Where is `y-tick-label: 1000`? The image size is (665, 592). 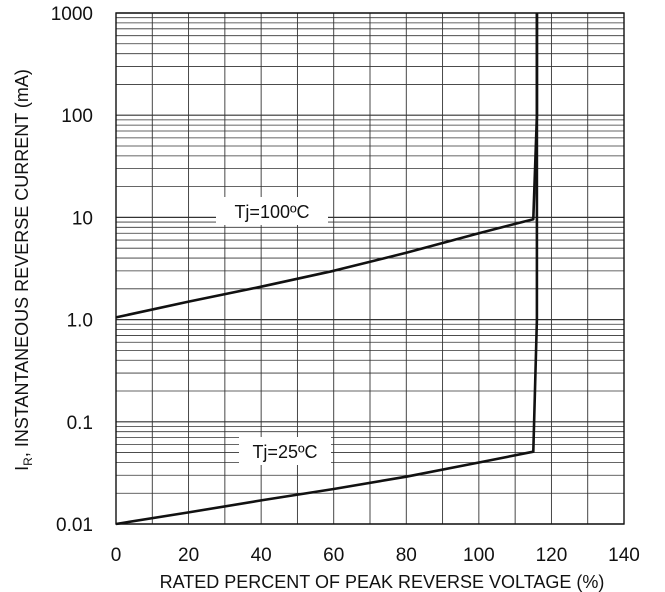
y-tick-label: 1000 is located at coordinates (72, 14).